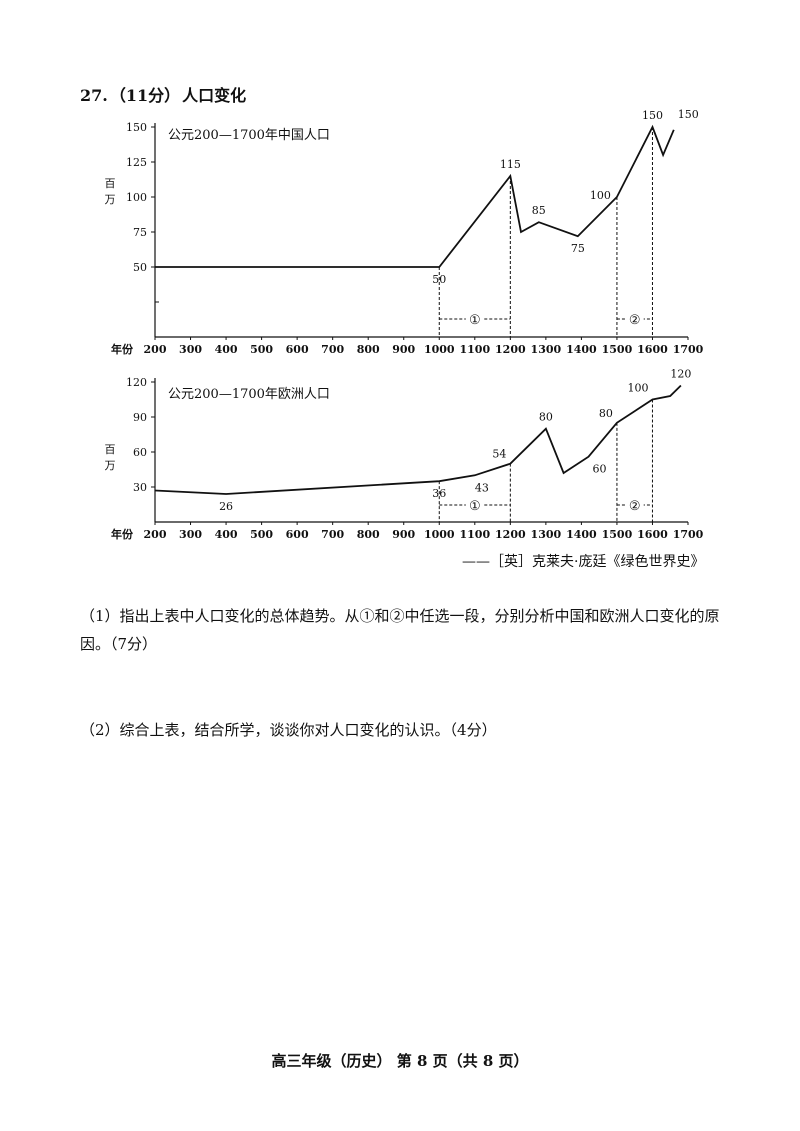 This screenshot has height=1131, width=800. I want to click on question-number: 27., so click(94, 95).